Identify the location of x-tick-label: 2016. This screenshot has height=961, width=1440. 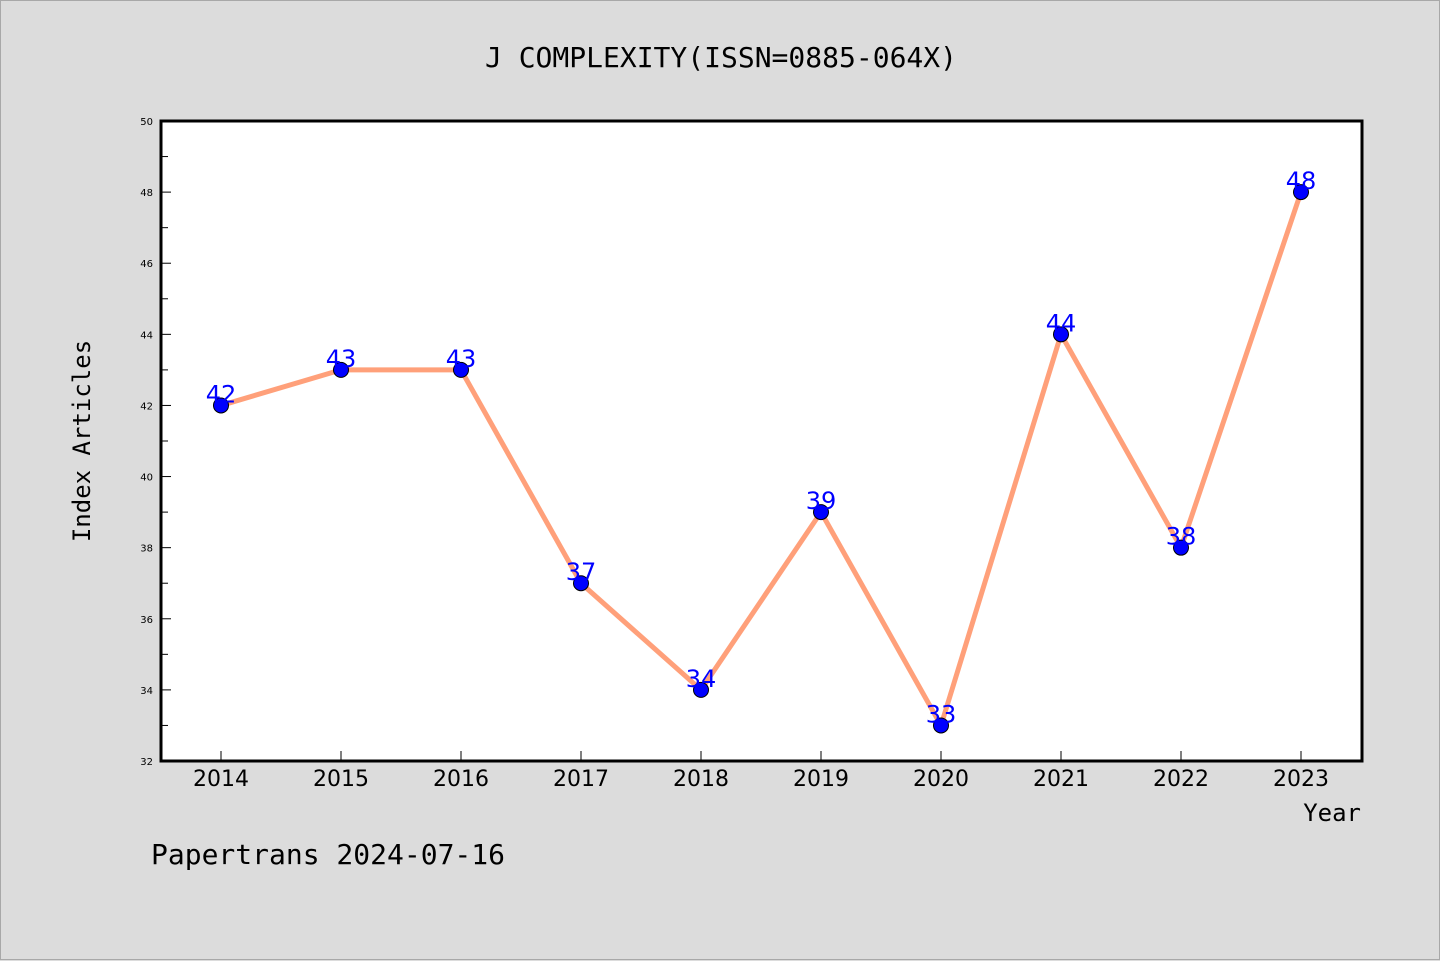
(461, 779).